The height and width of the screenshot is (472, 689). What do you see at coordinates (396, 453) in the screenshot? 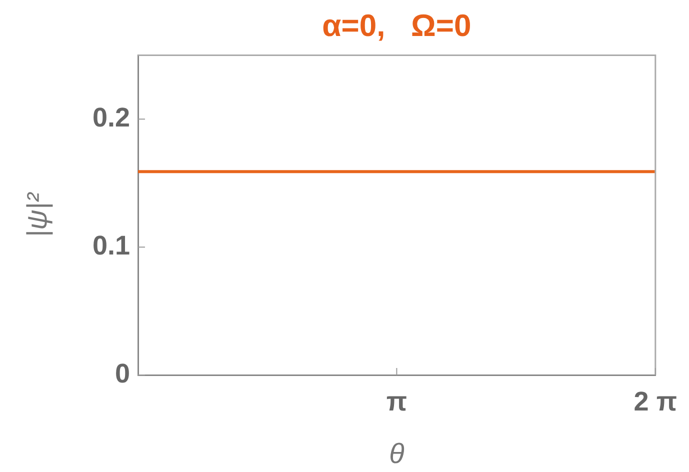
I see `x-axis-title: θ` at bounding box center [396, 453].